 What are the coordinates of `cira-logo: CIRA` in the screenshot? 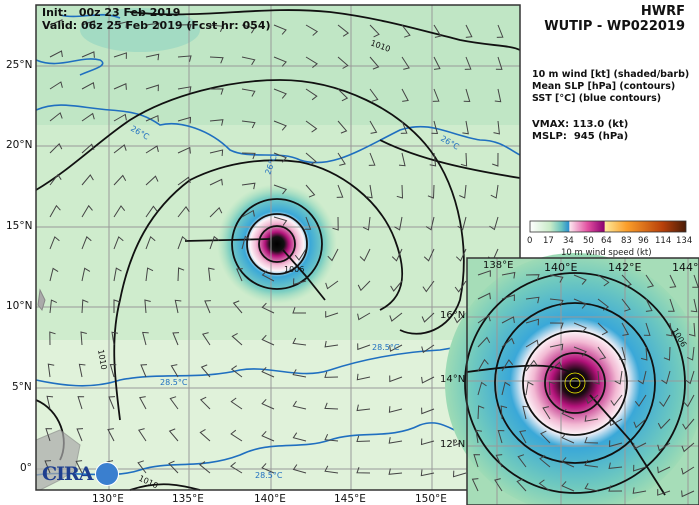 It's located at (80, 474).